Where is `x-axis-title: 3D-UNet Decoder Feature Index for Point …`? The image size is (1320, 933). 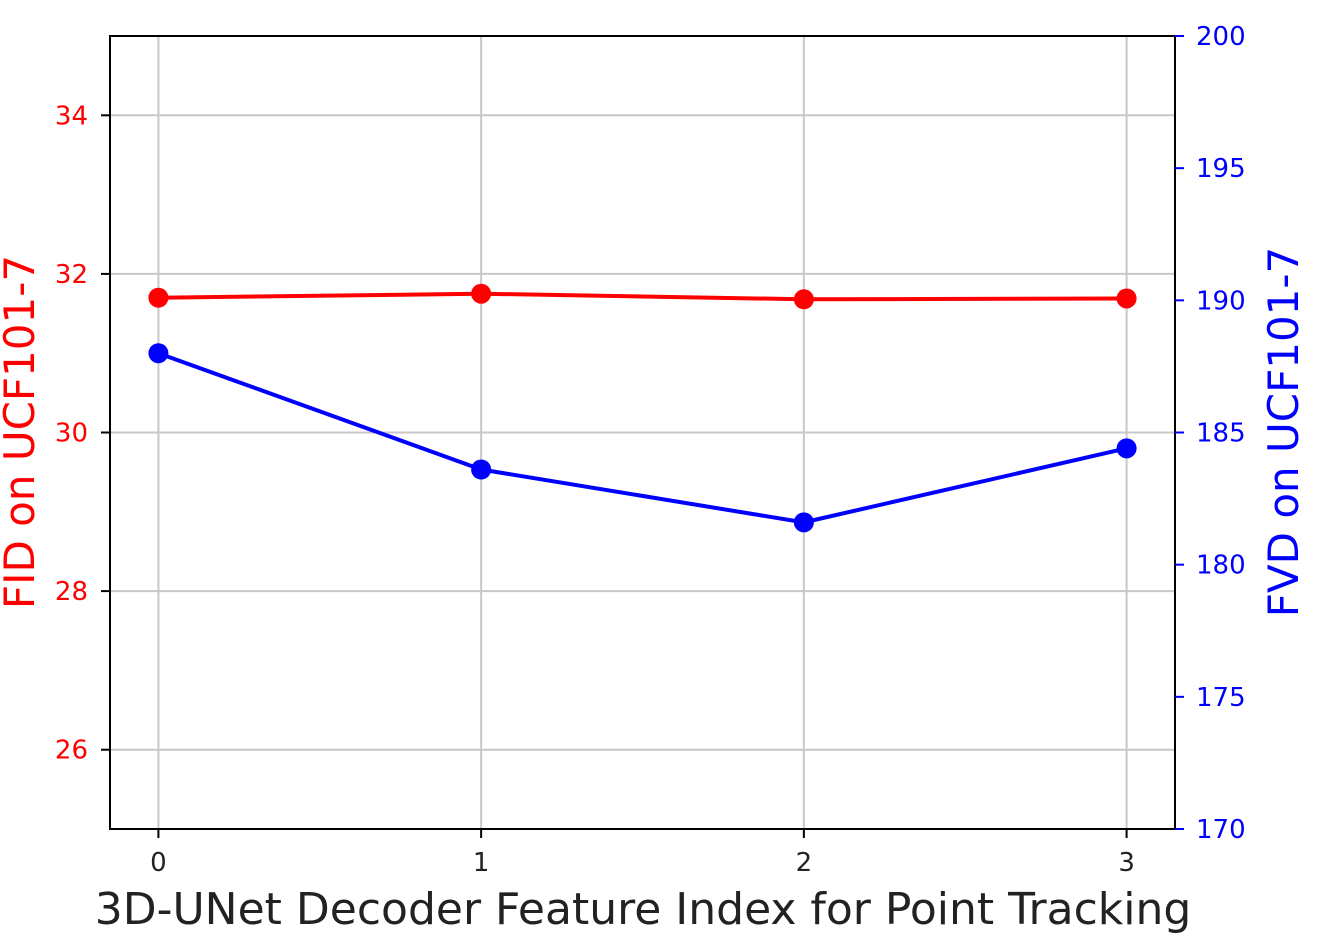 x-axis-title: 3D-UNet Decoder Feature Index for Point … is located at coordinates (643, 908).